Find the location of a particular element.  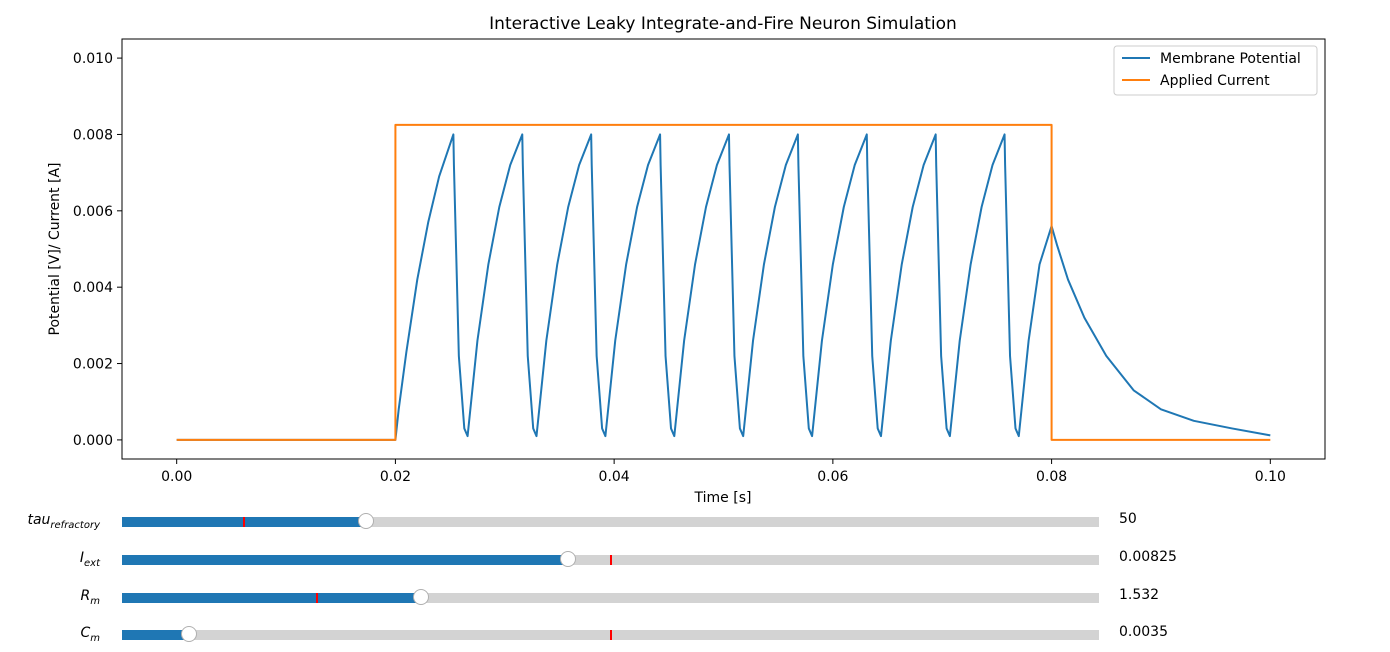

x-axis: 0.00 0.02 0.04 0.06 0.08 0.10 is located at coordinates (723, 472).